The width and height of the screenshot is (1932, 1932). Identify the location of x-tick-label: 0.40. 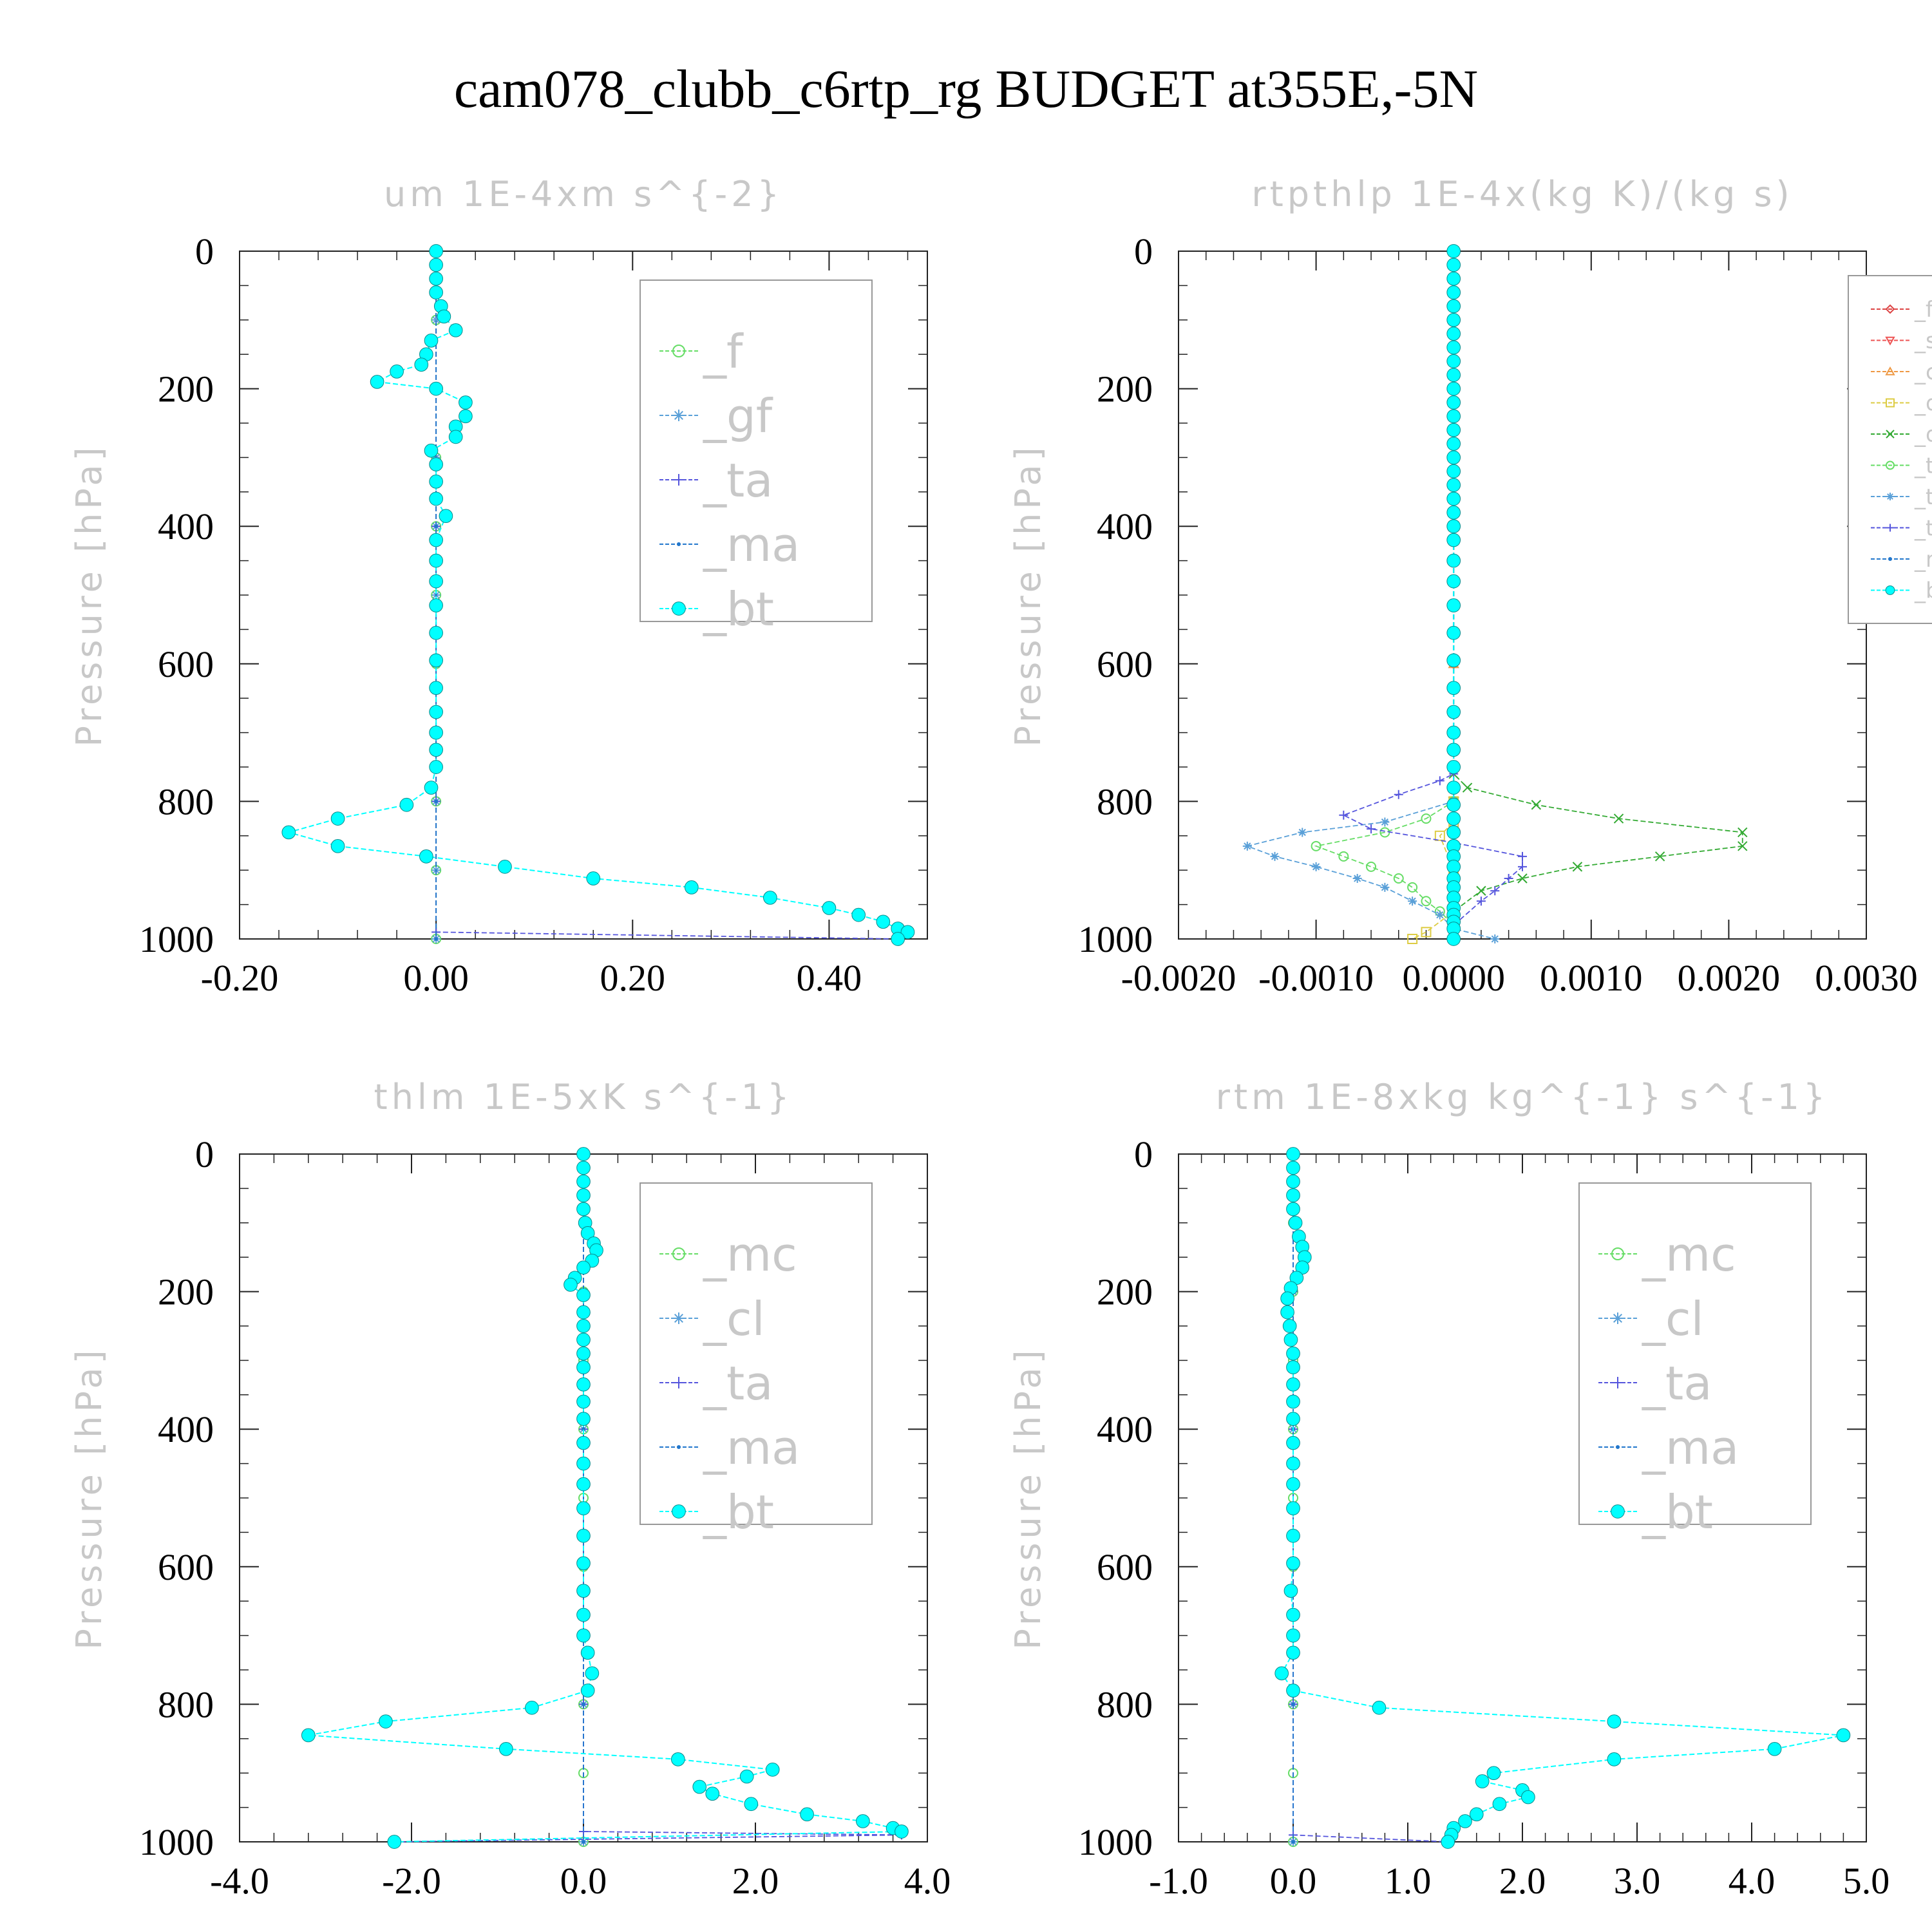
(829, 978).